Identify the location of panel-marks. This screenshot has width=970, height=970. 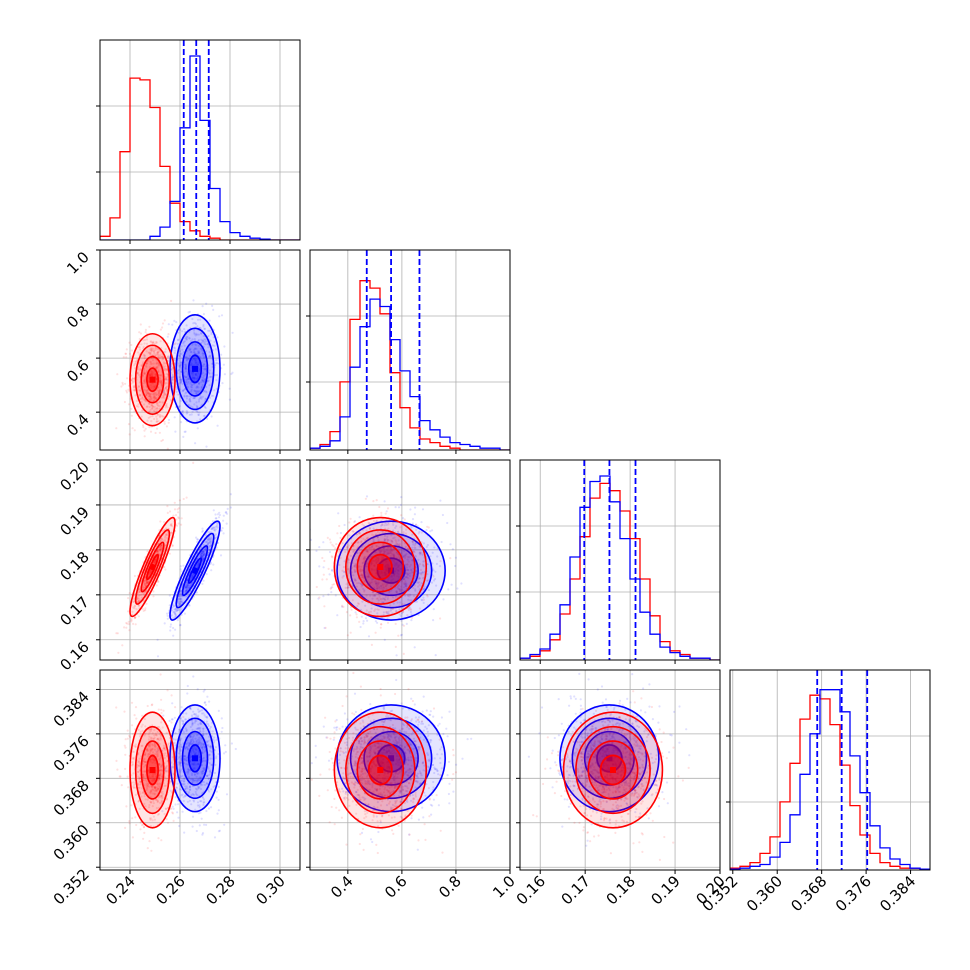
(173, 559).